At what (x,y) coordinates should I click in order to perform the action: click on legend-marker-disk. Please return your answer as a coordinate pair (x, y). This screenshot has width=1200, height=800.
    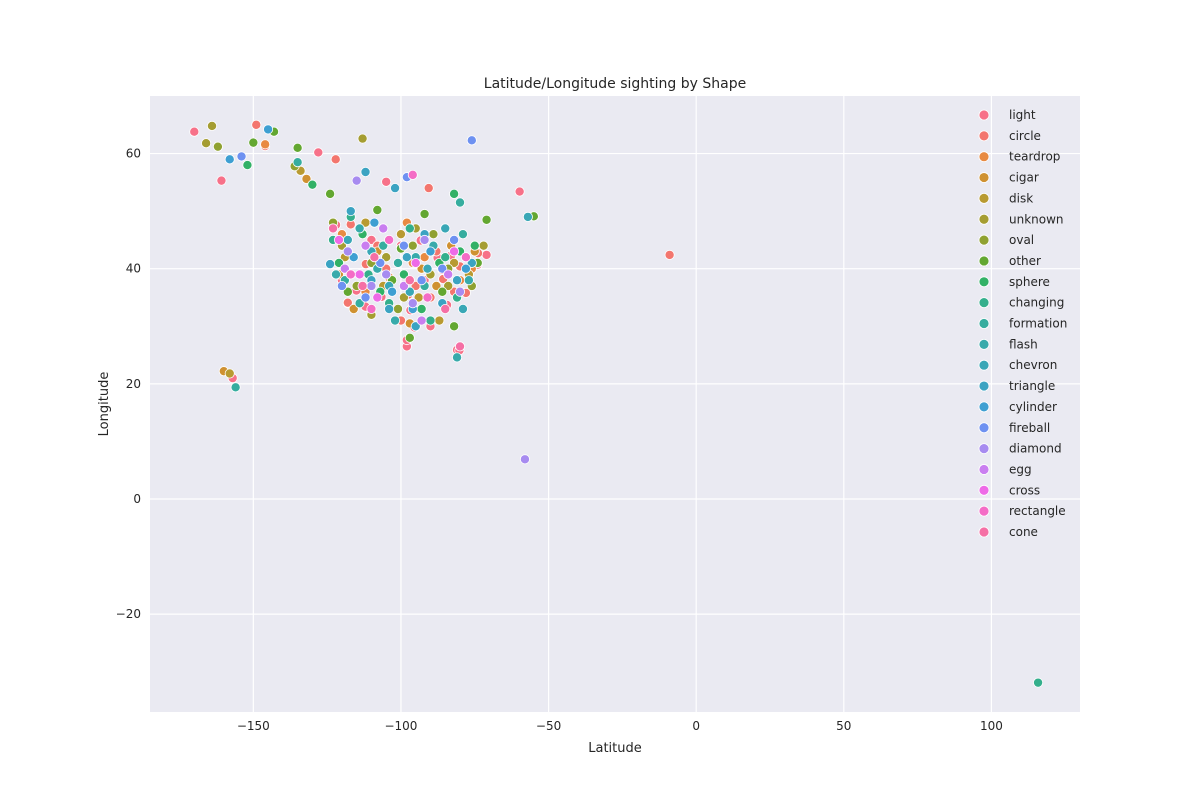
    Looking at the image, I should click on (984, 198).